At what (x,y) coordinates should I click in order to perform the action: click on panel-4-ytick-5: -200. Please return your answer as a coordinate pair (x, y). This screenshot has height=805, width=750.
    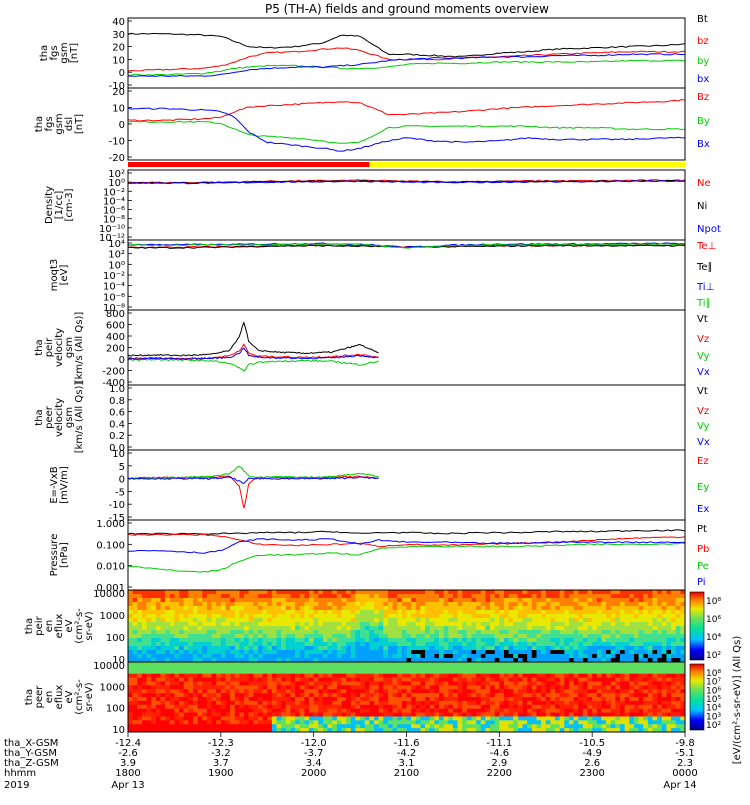
    Looking at the image, I should click on (113, 372).